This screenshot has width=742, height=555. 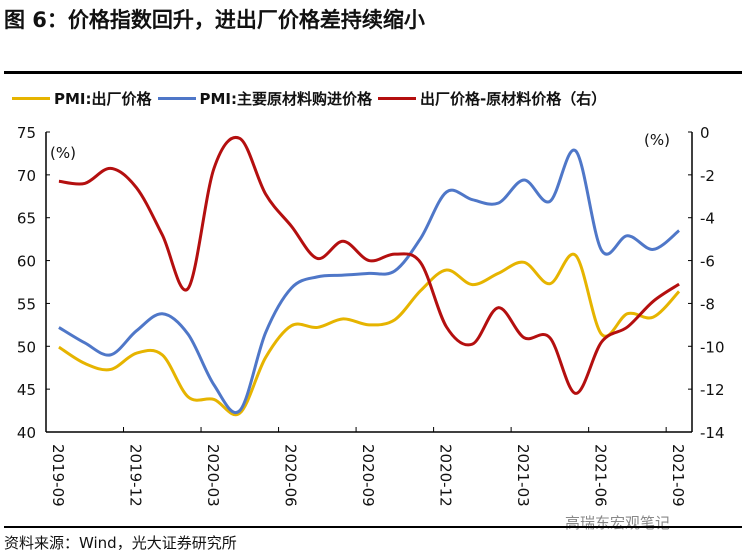 What do you see at coordinates (707, 262) in the screenshot?
I see `right-tick-label: -6` at bounding box center [707, 262].